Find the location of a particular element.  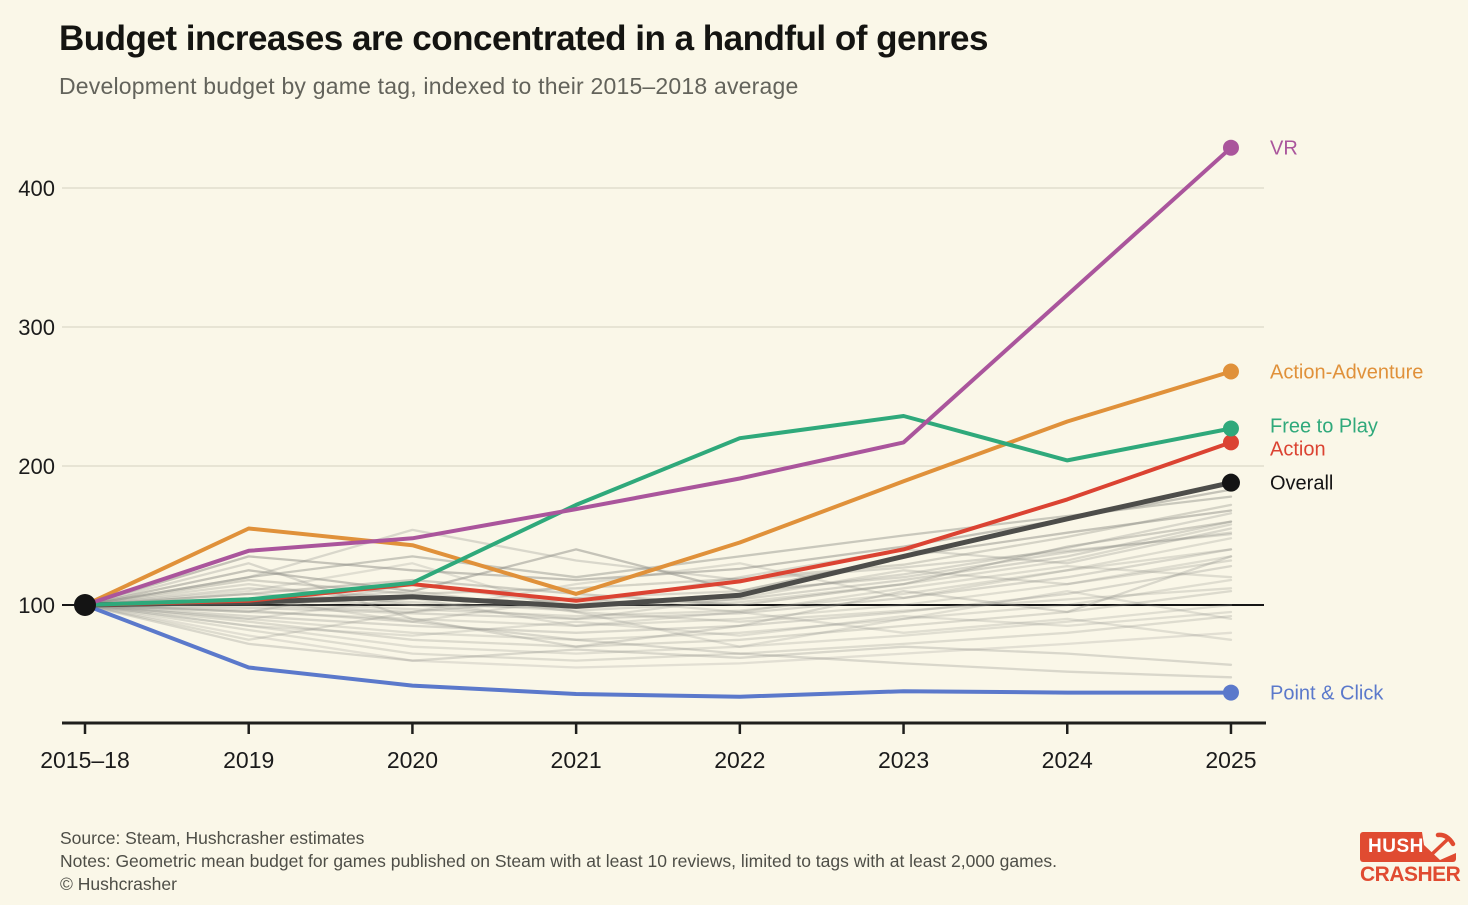

hushcrasher-logo: HUSH CRASHER is located at coordinates (1410, 859).